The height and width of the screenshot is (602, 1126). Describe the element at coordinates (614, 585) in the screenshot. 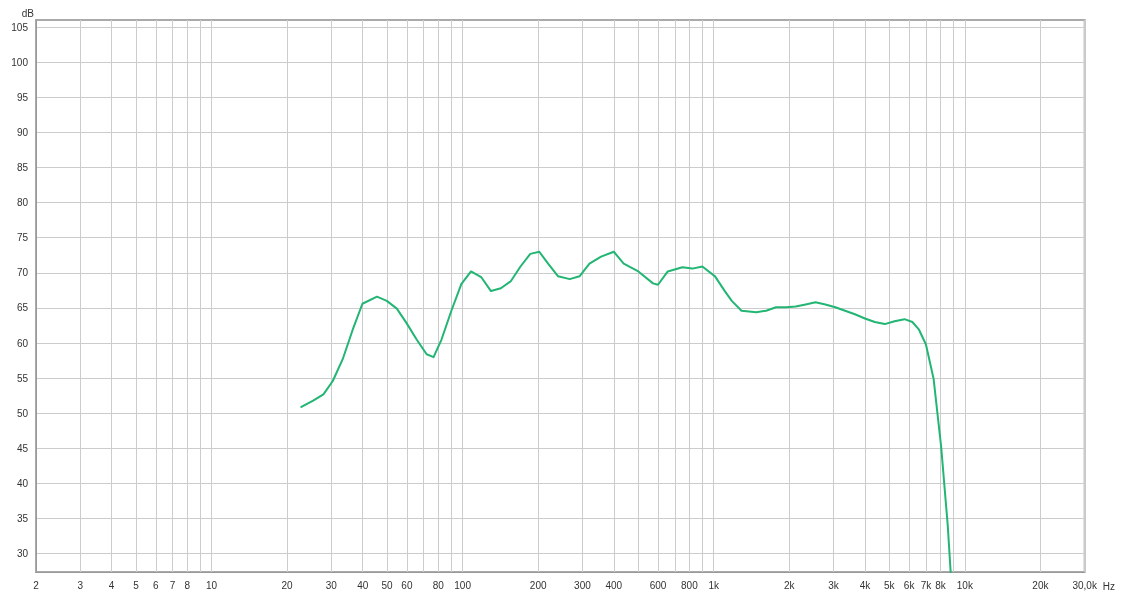

I see `x-tick-label: 400` at that location.